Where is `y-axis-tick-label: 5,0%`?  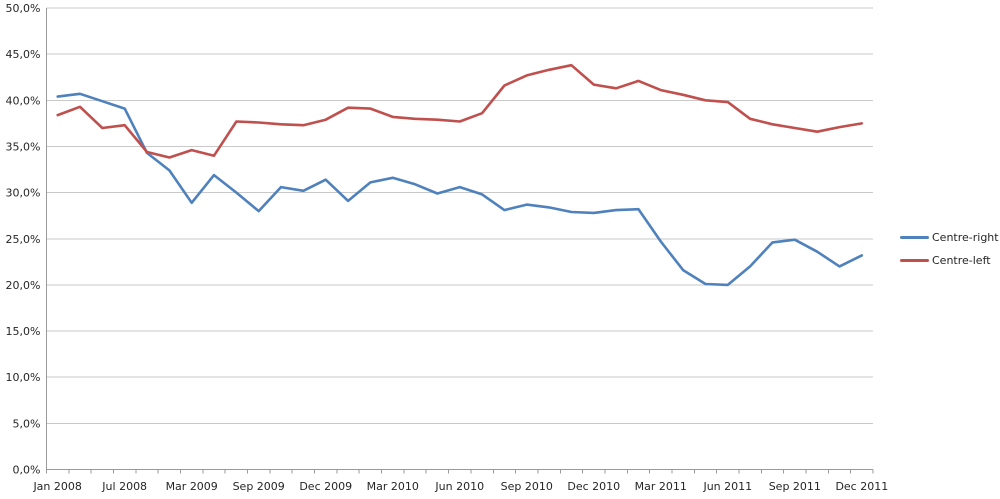
y-axis-tick-label: 5,0% is located at coordinates (27, 423).